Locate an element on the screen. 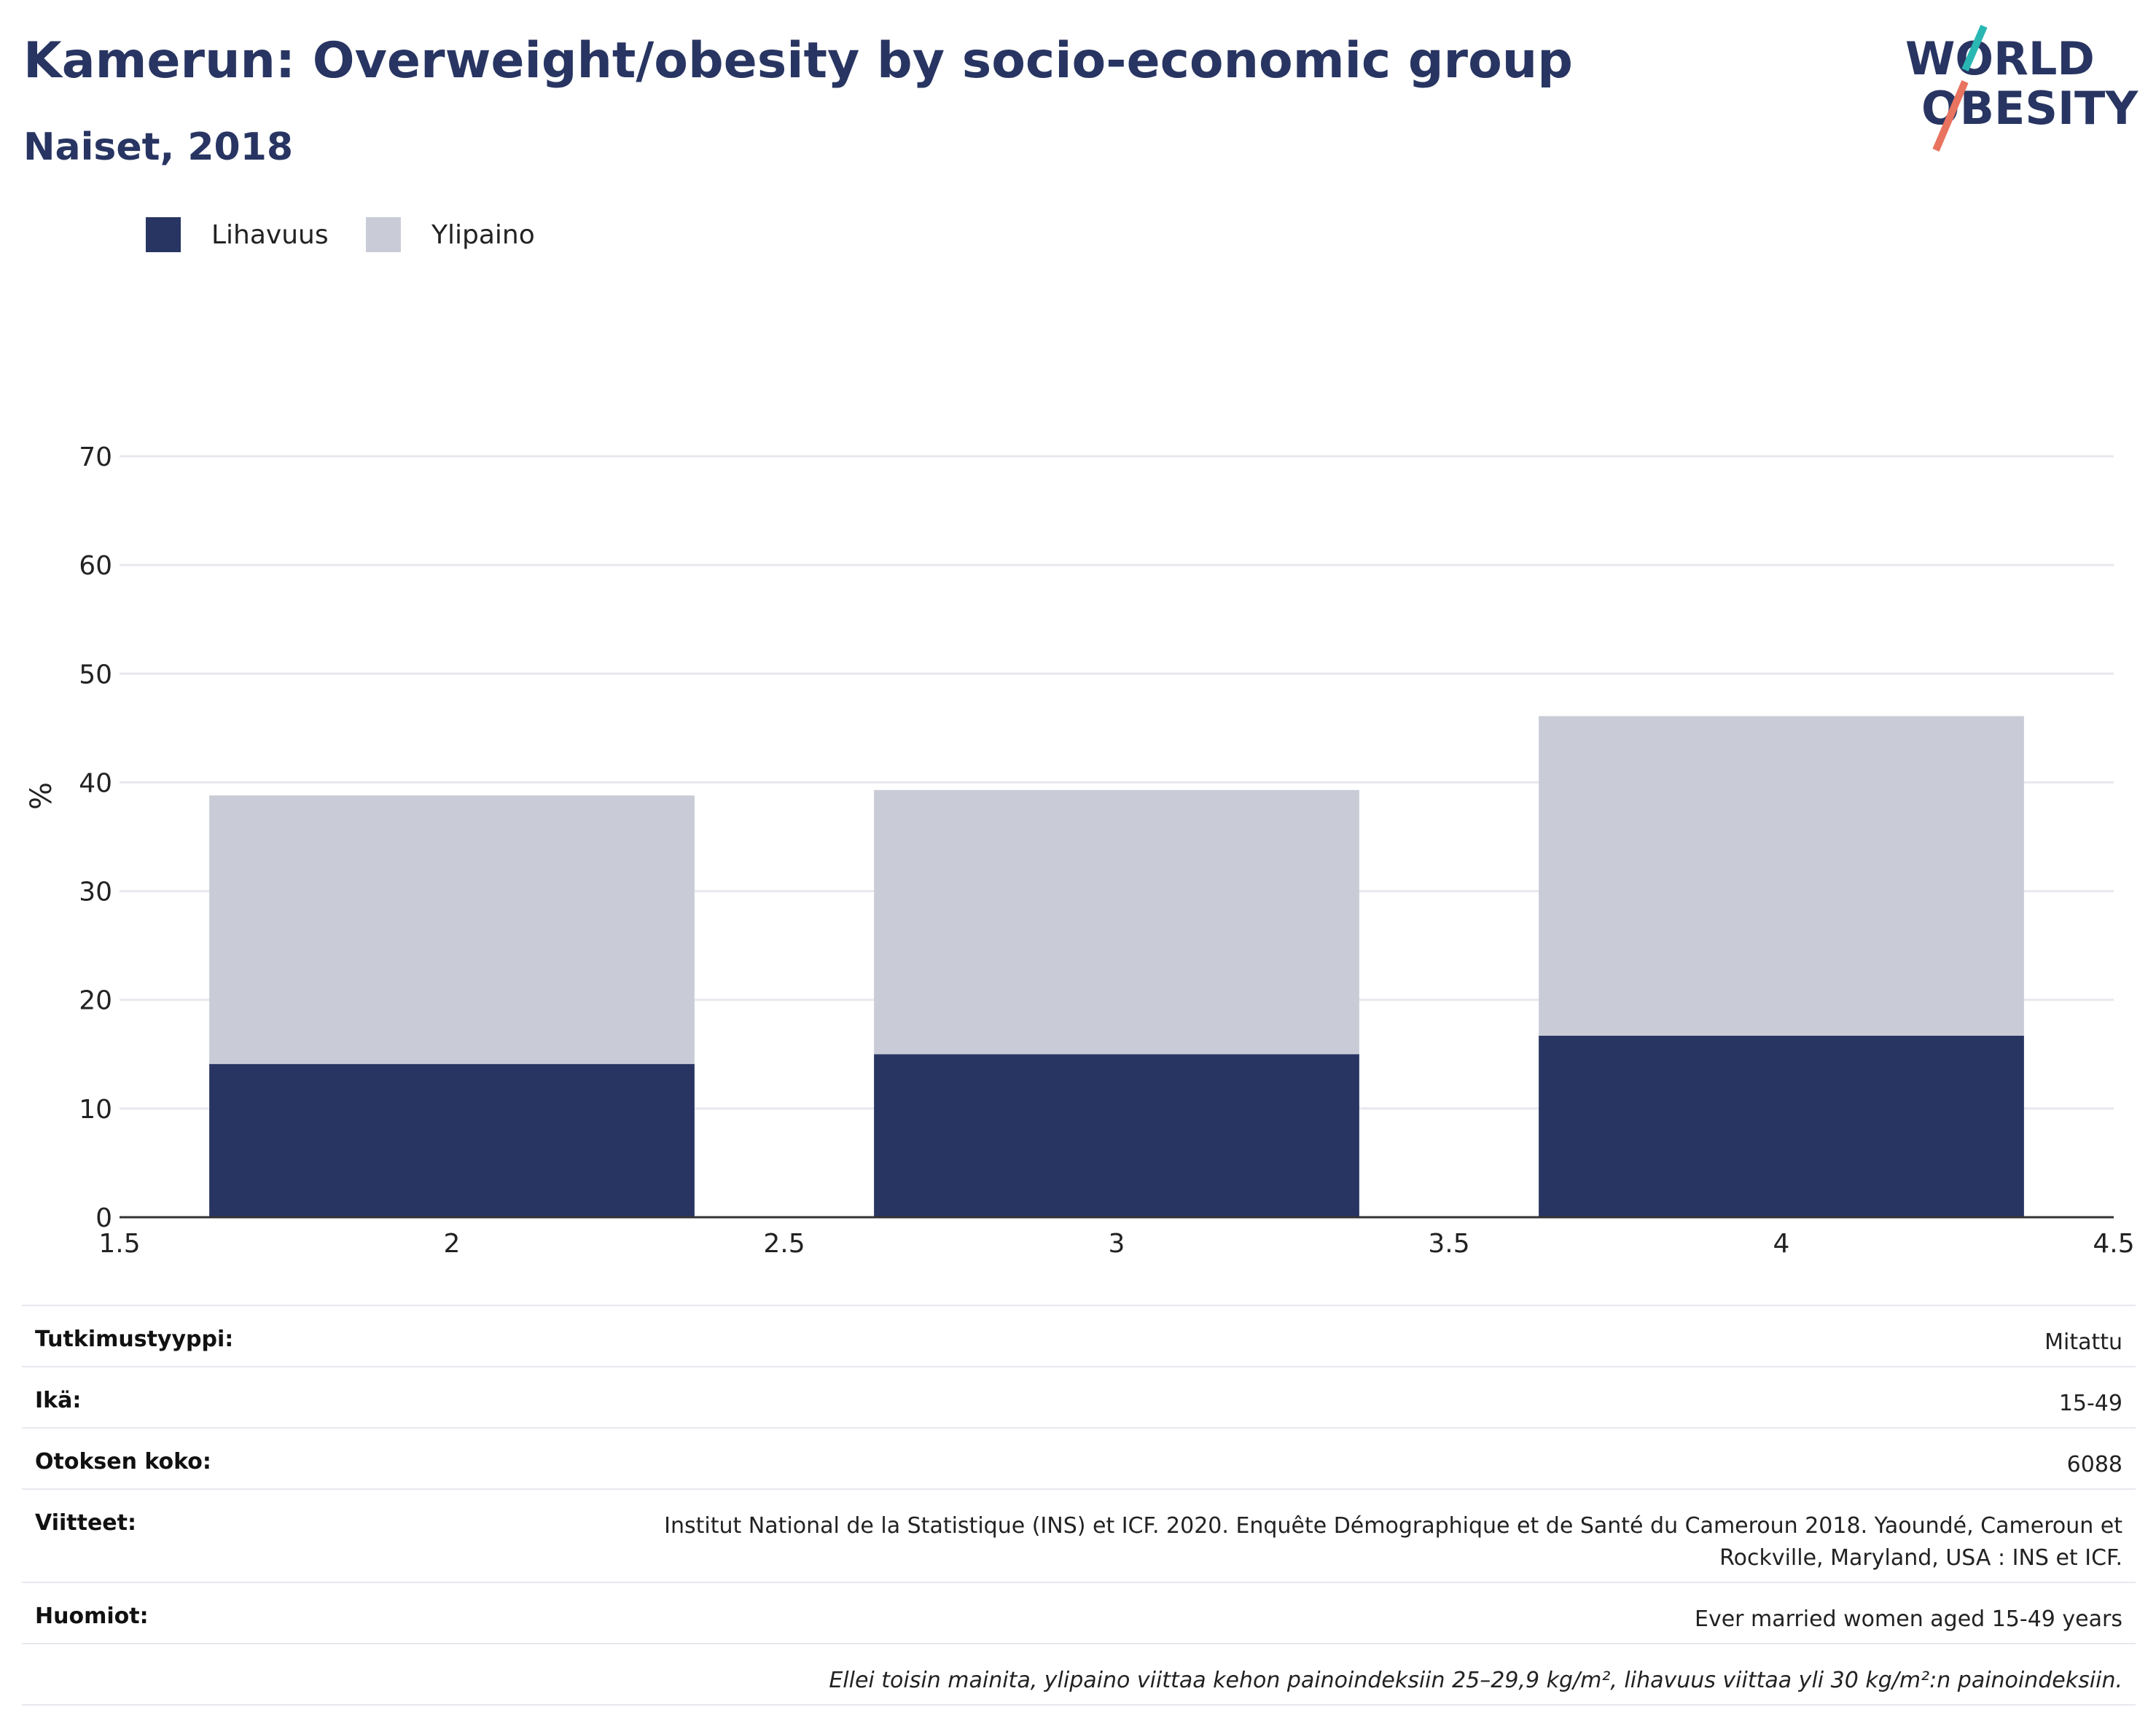  info-key: Huomiot: is located at coordinates (92, 1617).